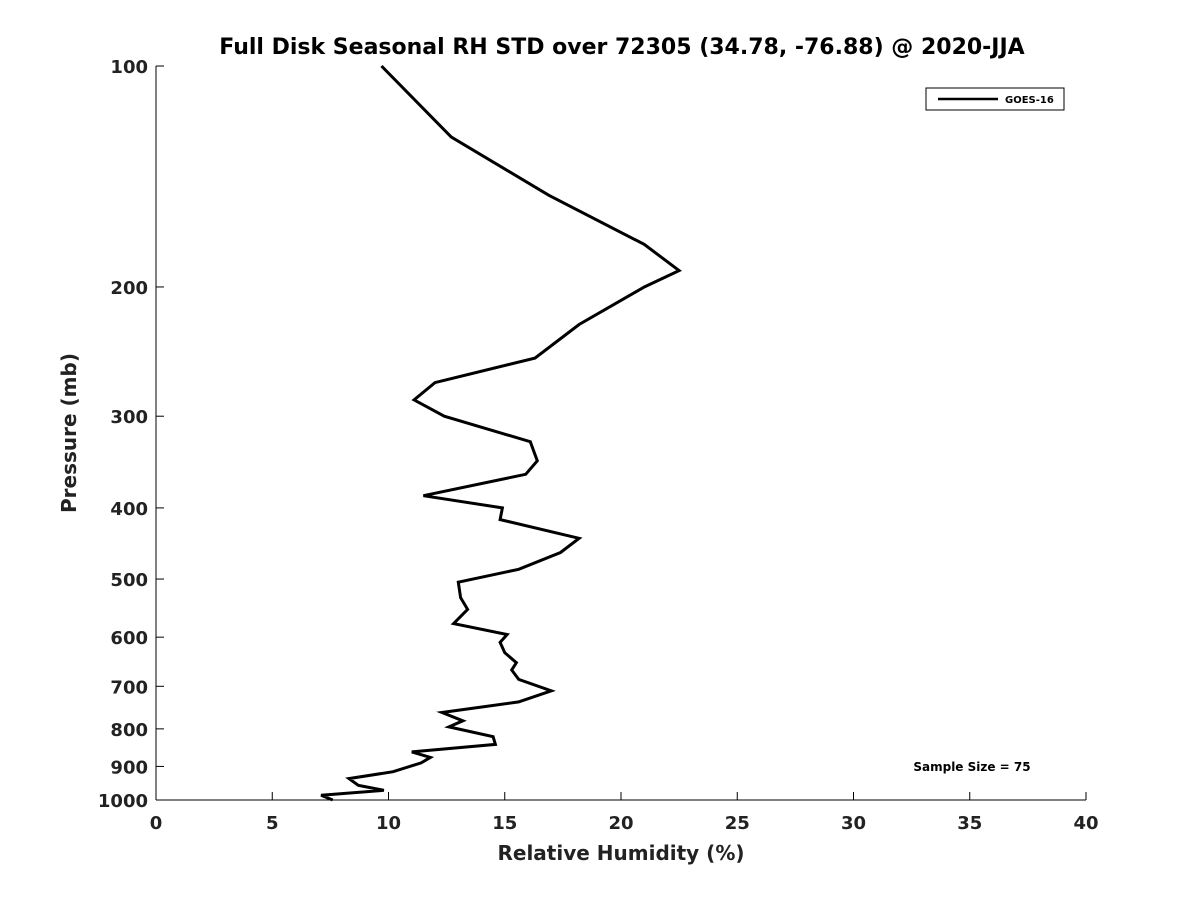 This screenshot has width=1200, height=900. I want to click on x-tick-label: 35, so click(969, 823).